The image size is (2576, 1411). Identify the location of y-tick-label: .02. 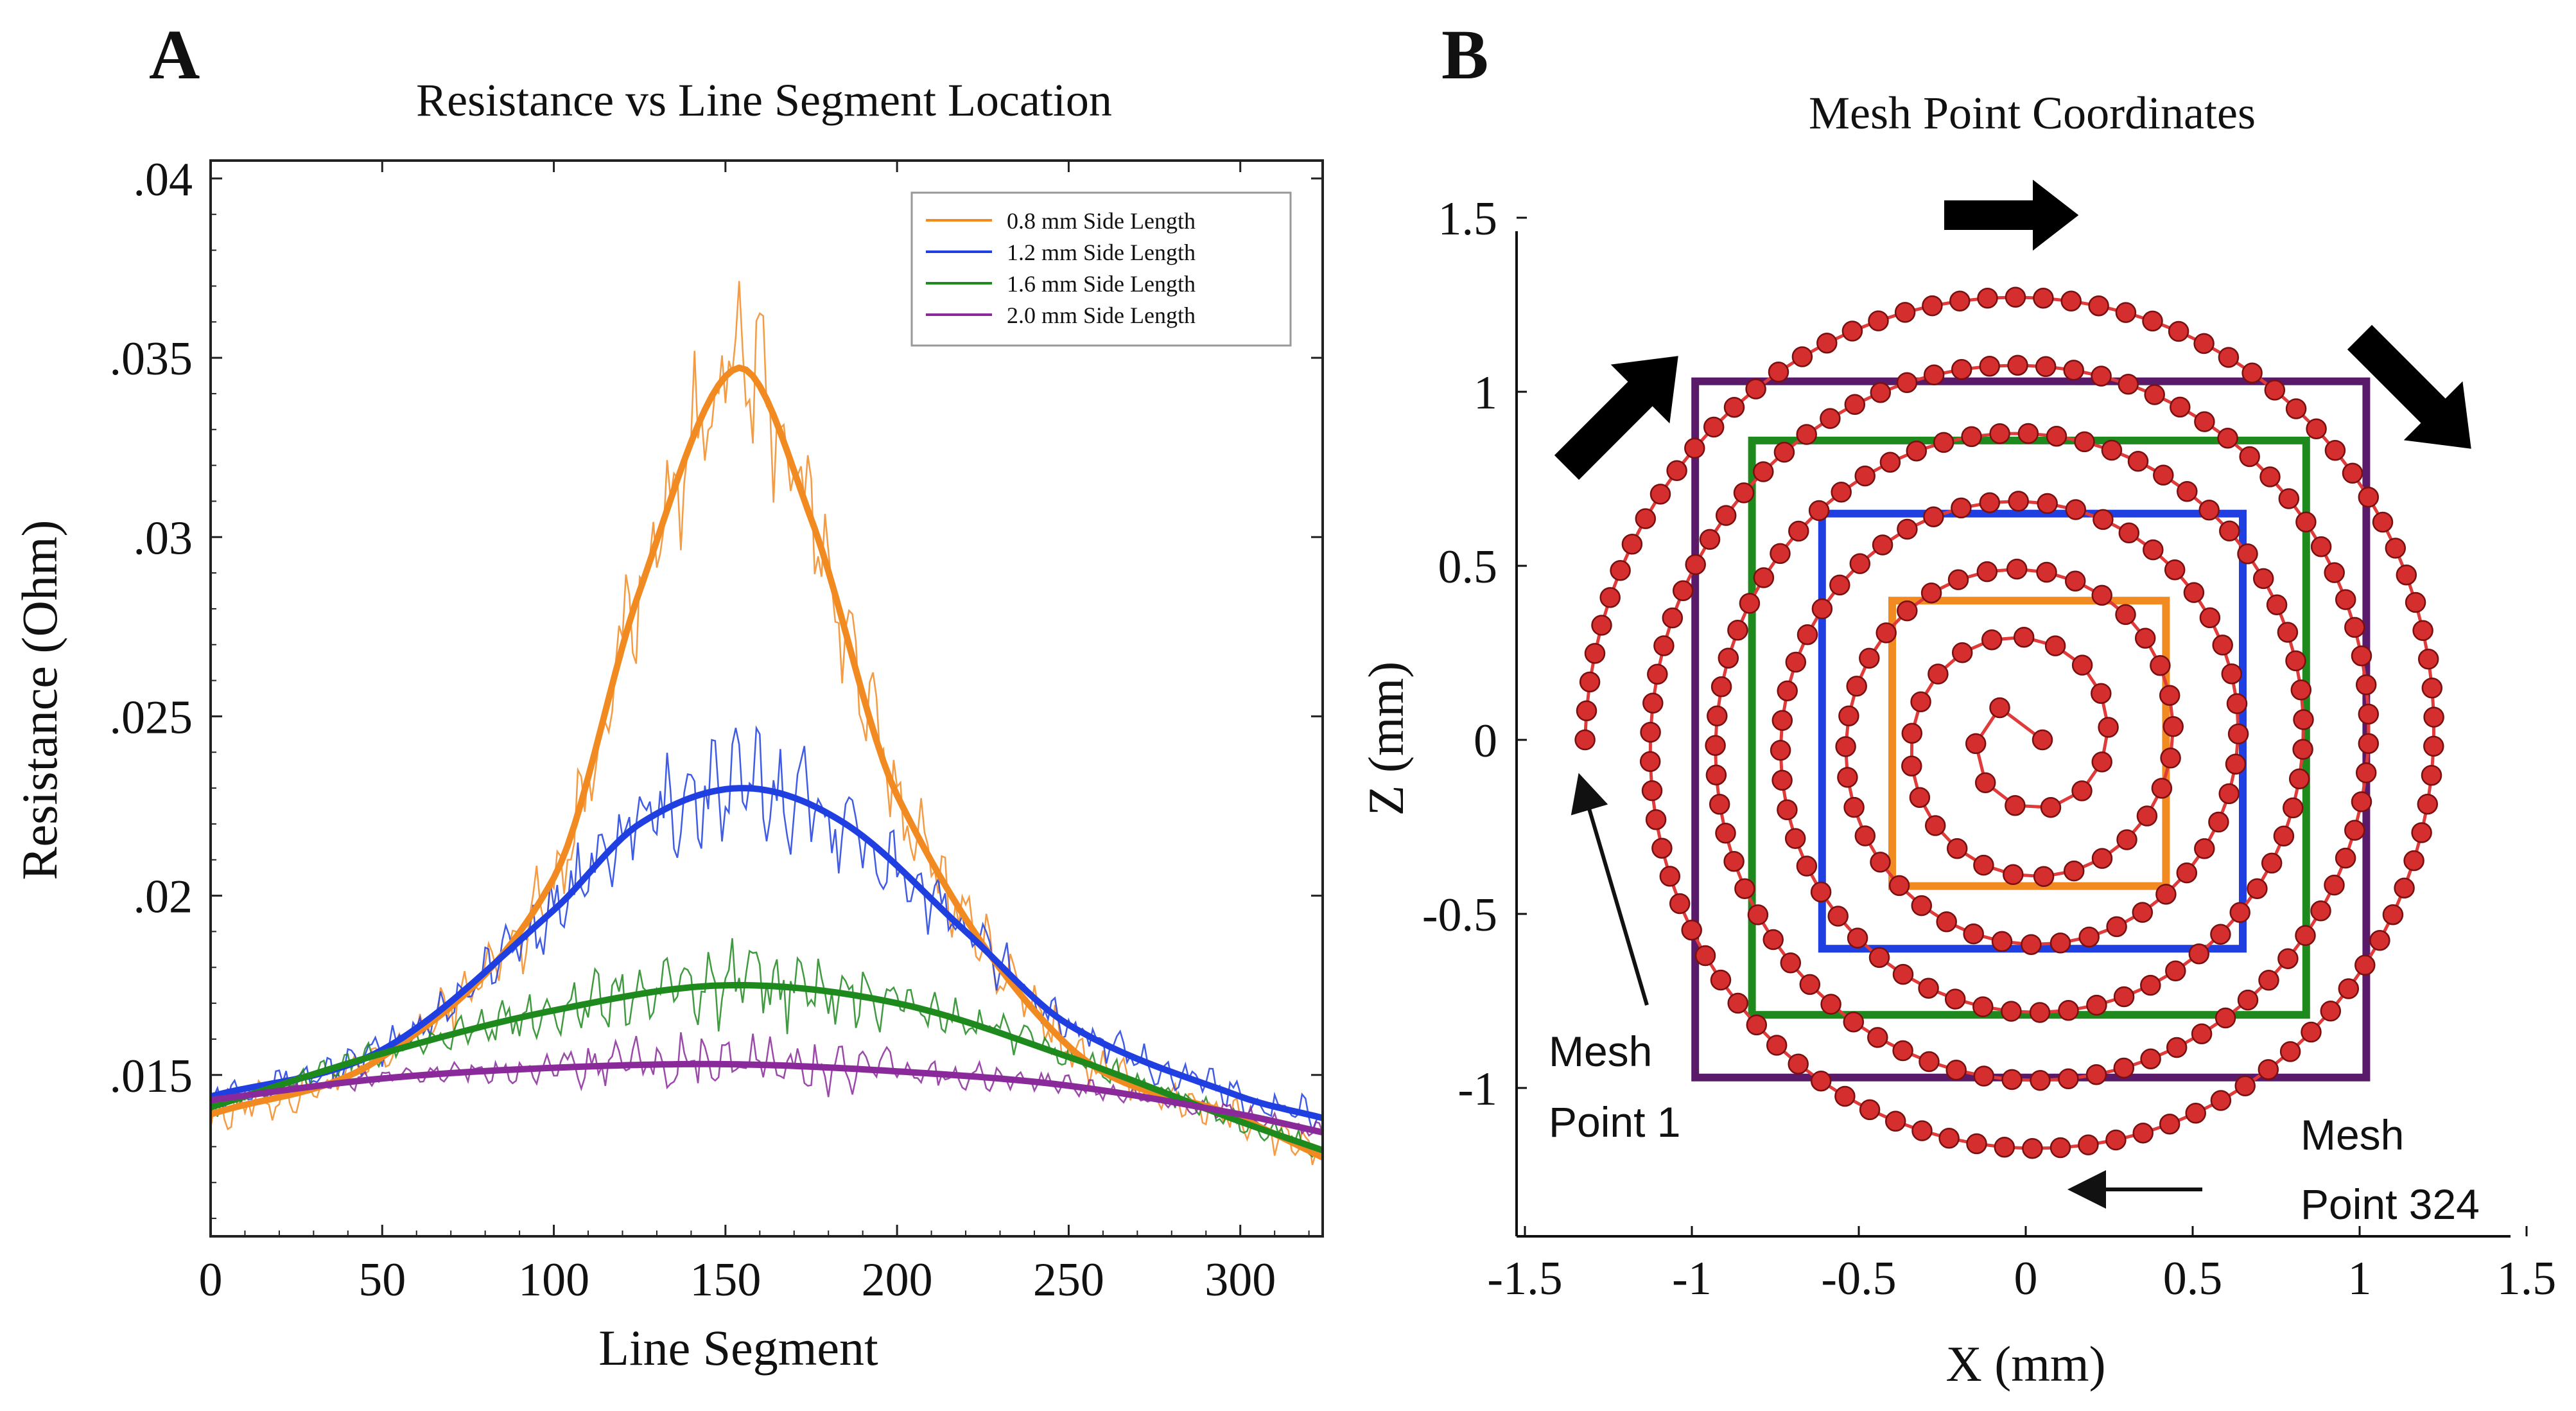
(163, 897).